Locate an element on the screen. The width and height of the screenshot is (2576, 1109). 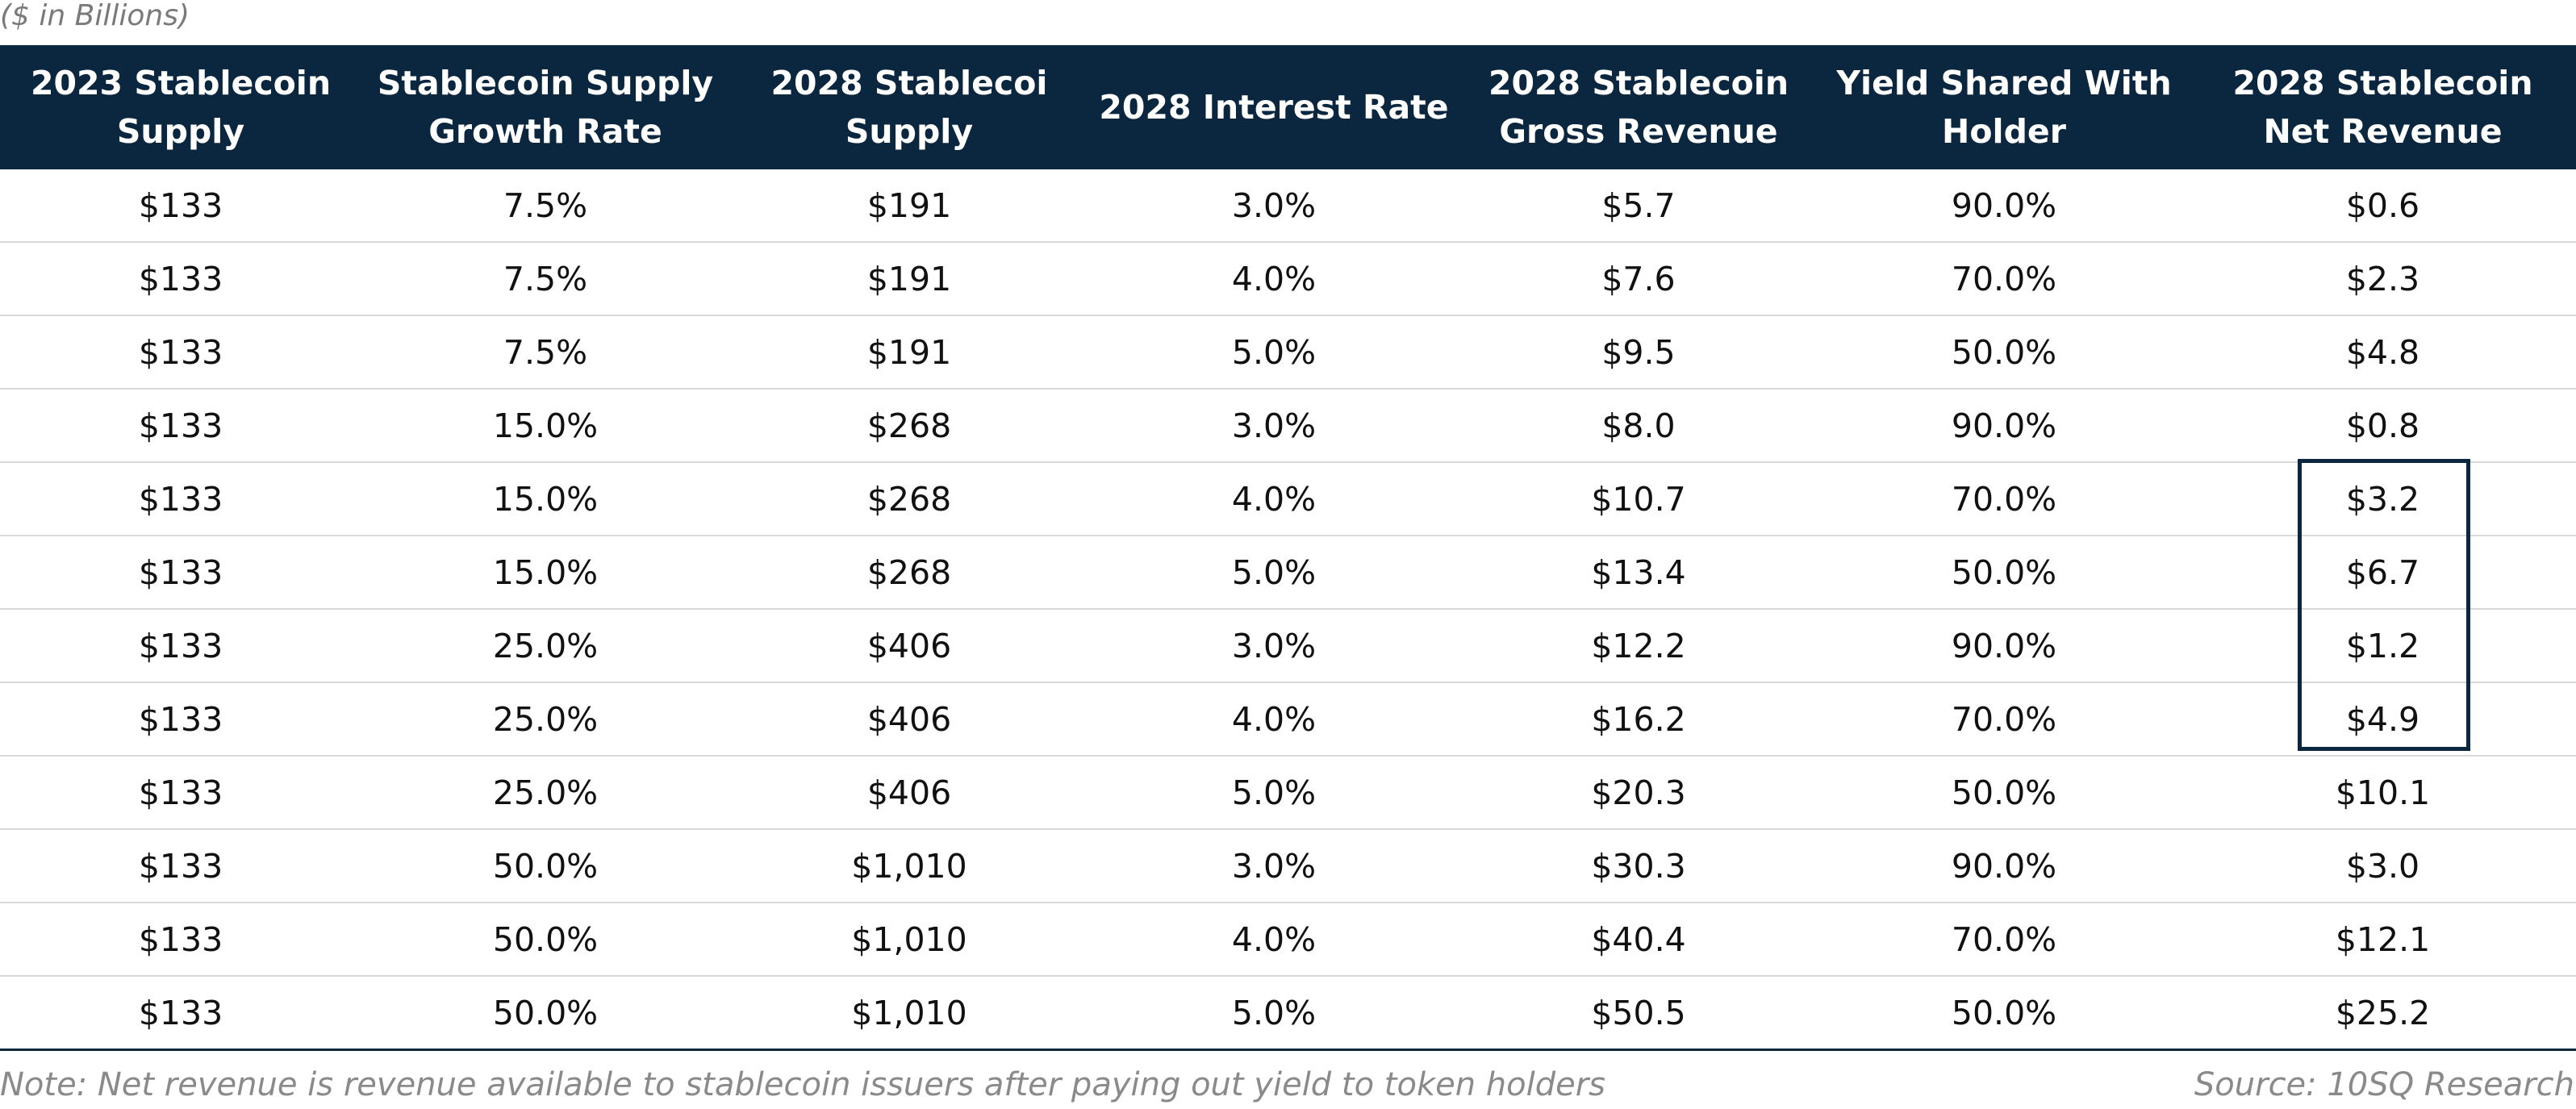
table-row: $133 50.0% $1,010 4.0% $40.4 70.0% $12.1 is located at coordinates (1288, 940).